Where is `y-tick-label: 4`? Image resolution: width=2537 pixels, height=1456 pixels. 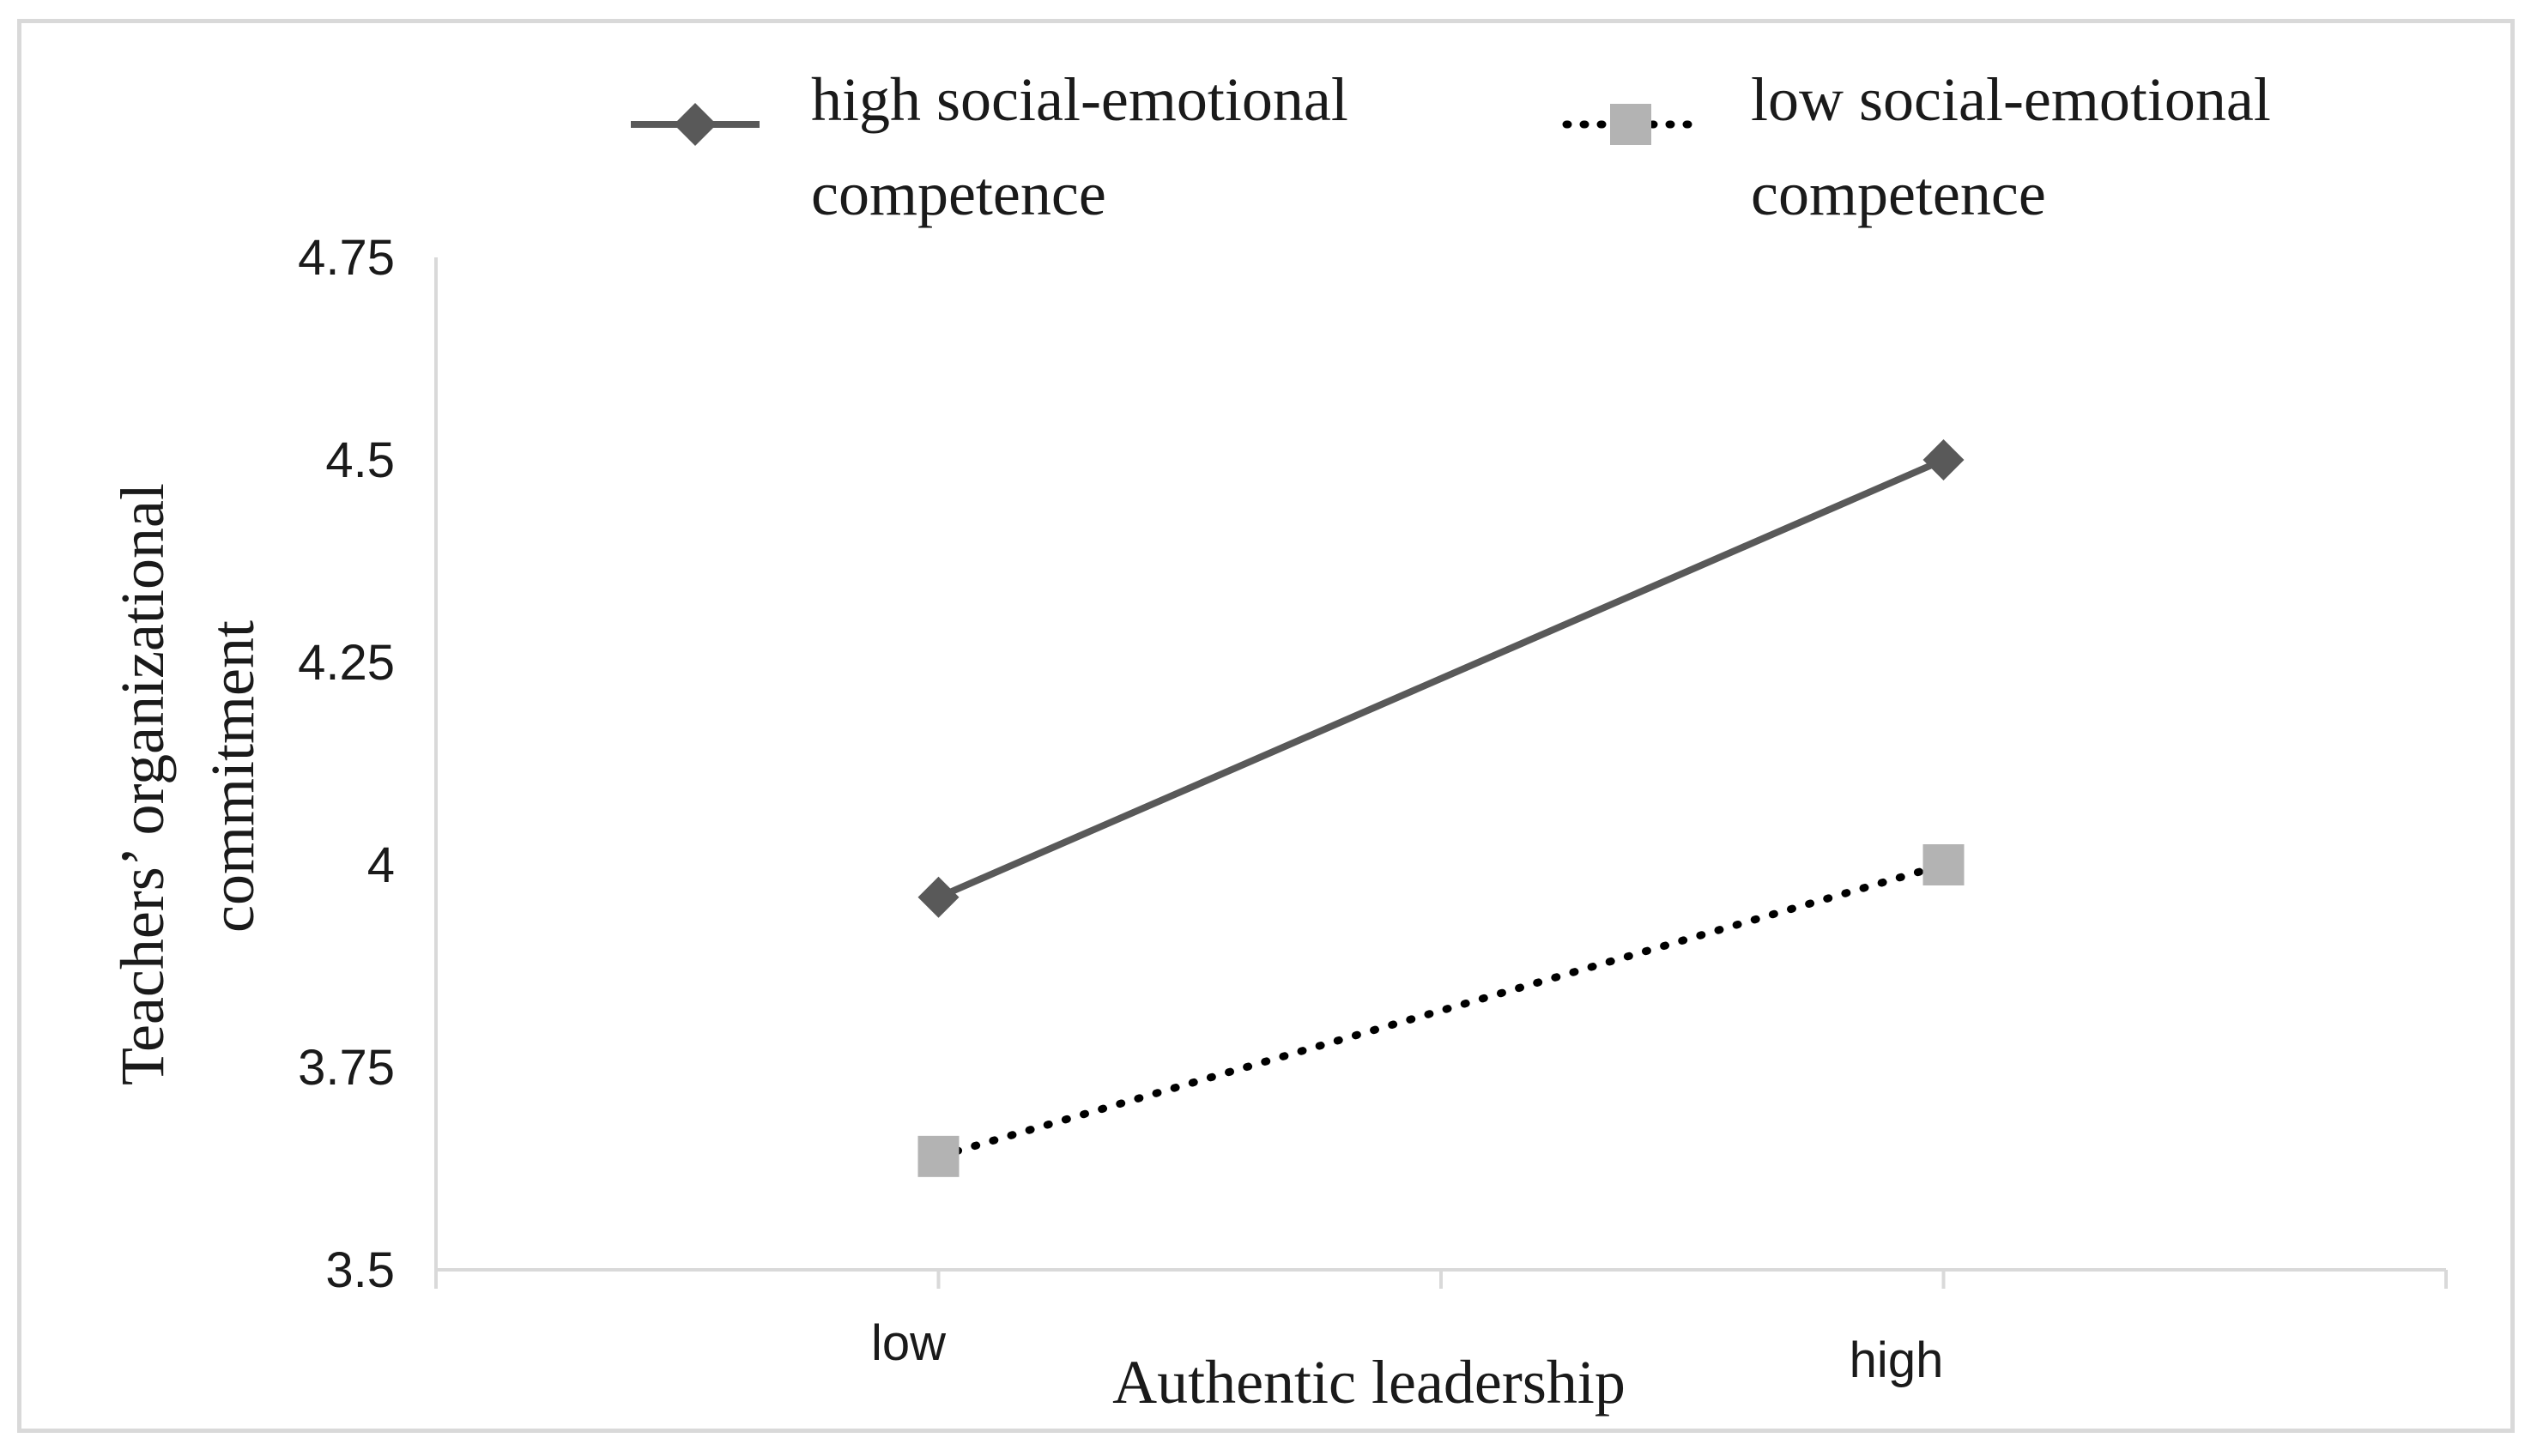
y-tick-label: 4 is located at coordinates (381, 865).